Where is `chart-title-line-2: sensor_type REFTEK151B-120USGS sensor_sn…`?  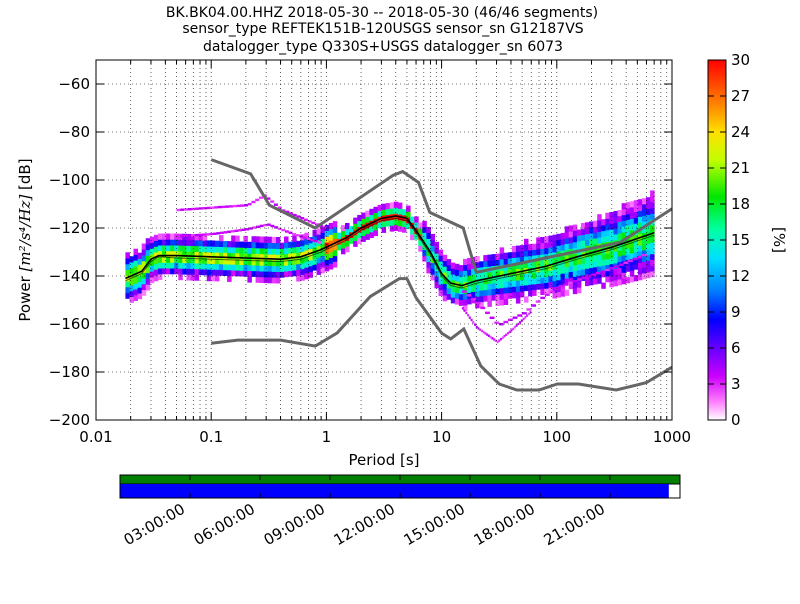 chart-title-line-2: sensor_type REFTEK151B-120USGS sensor_sn… is located at coordinates (382, 29).